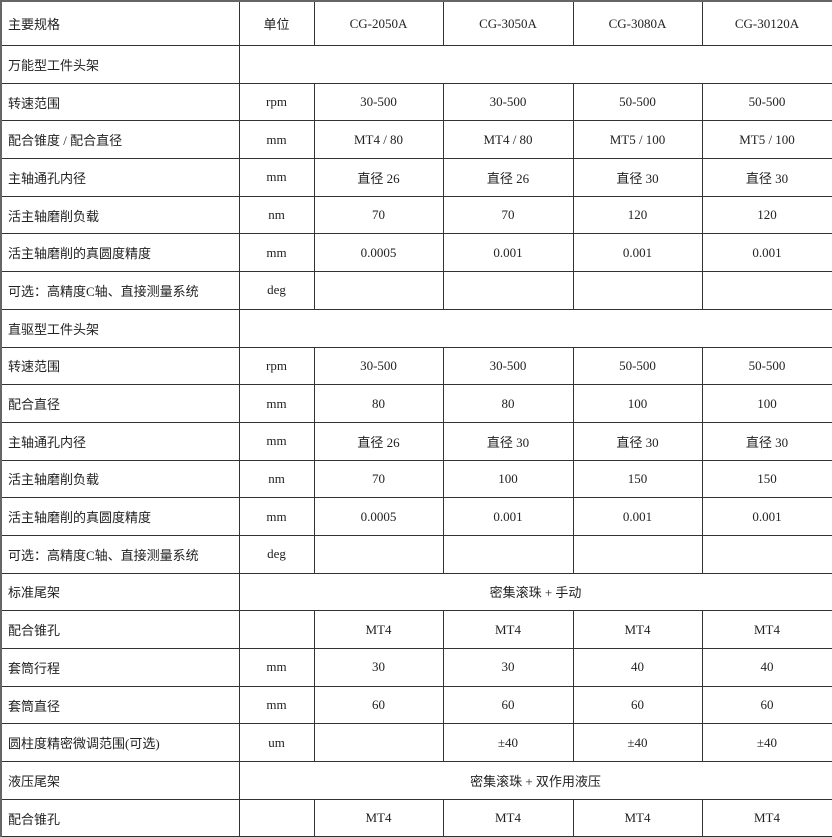 The image size is (832, 837). I want to click on header-spec: 主要规格, so click(120, 23).